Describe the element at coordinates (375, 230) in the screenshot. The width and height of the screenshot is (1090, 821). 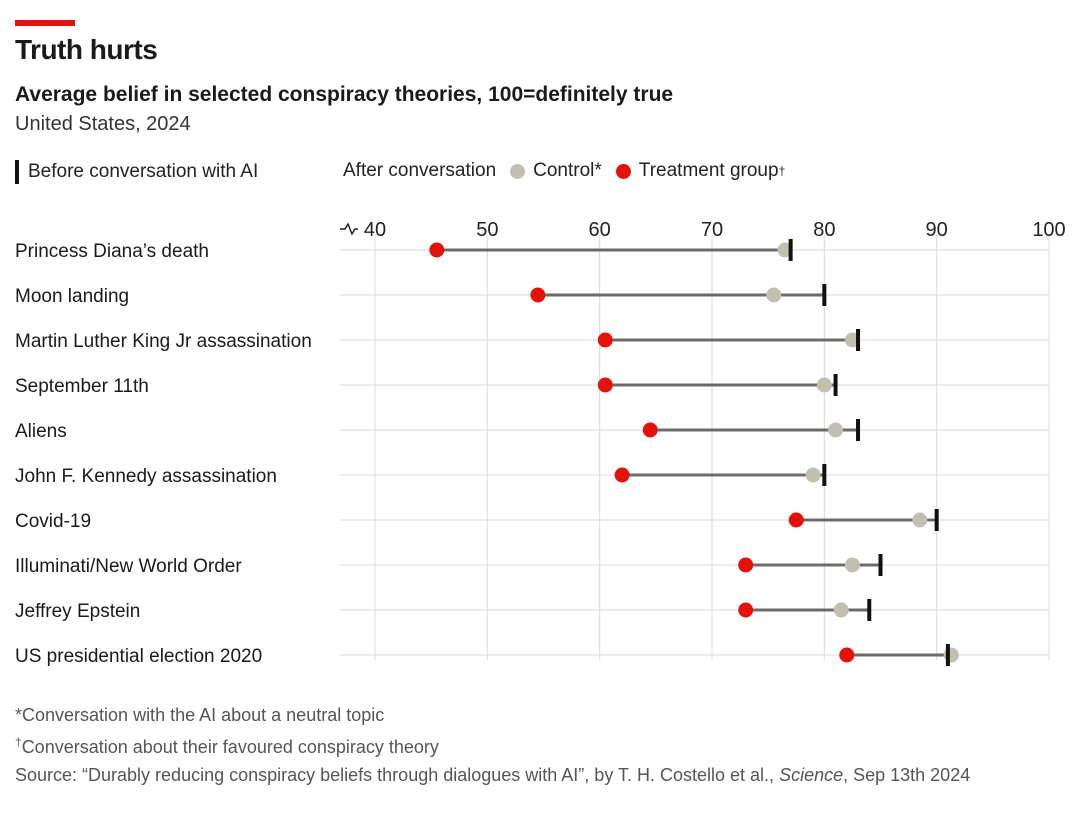
I see `x-tick-label: 40` at that location.